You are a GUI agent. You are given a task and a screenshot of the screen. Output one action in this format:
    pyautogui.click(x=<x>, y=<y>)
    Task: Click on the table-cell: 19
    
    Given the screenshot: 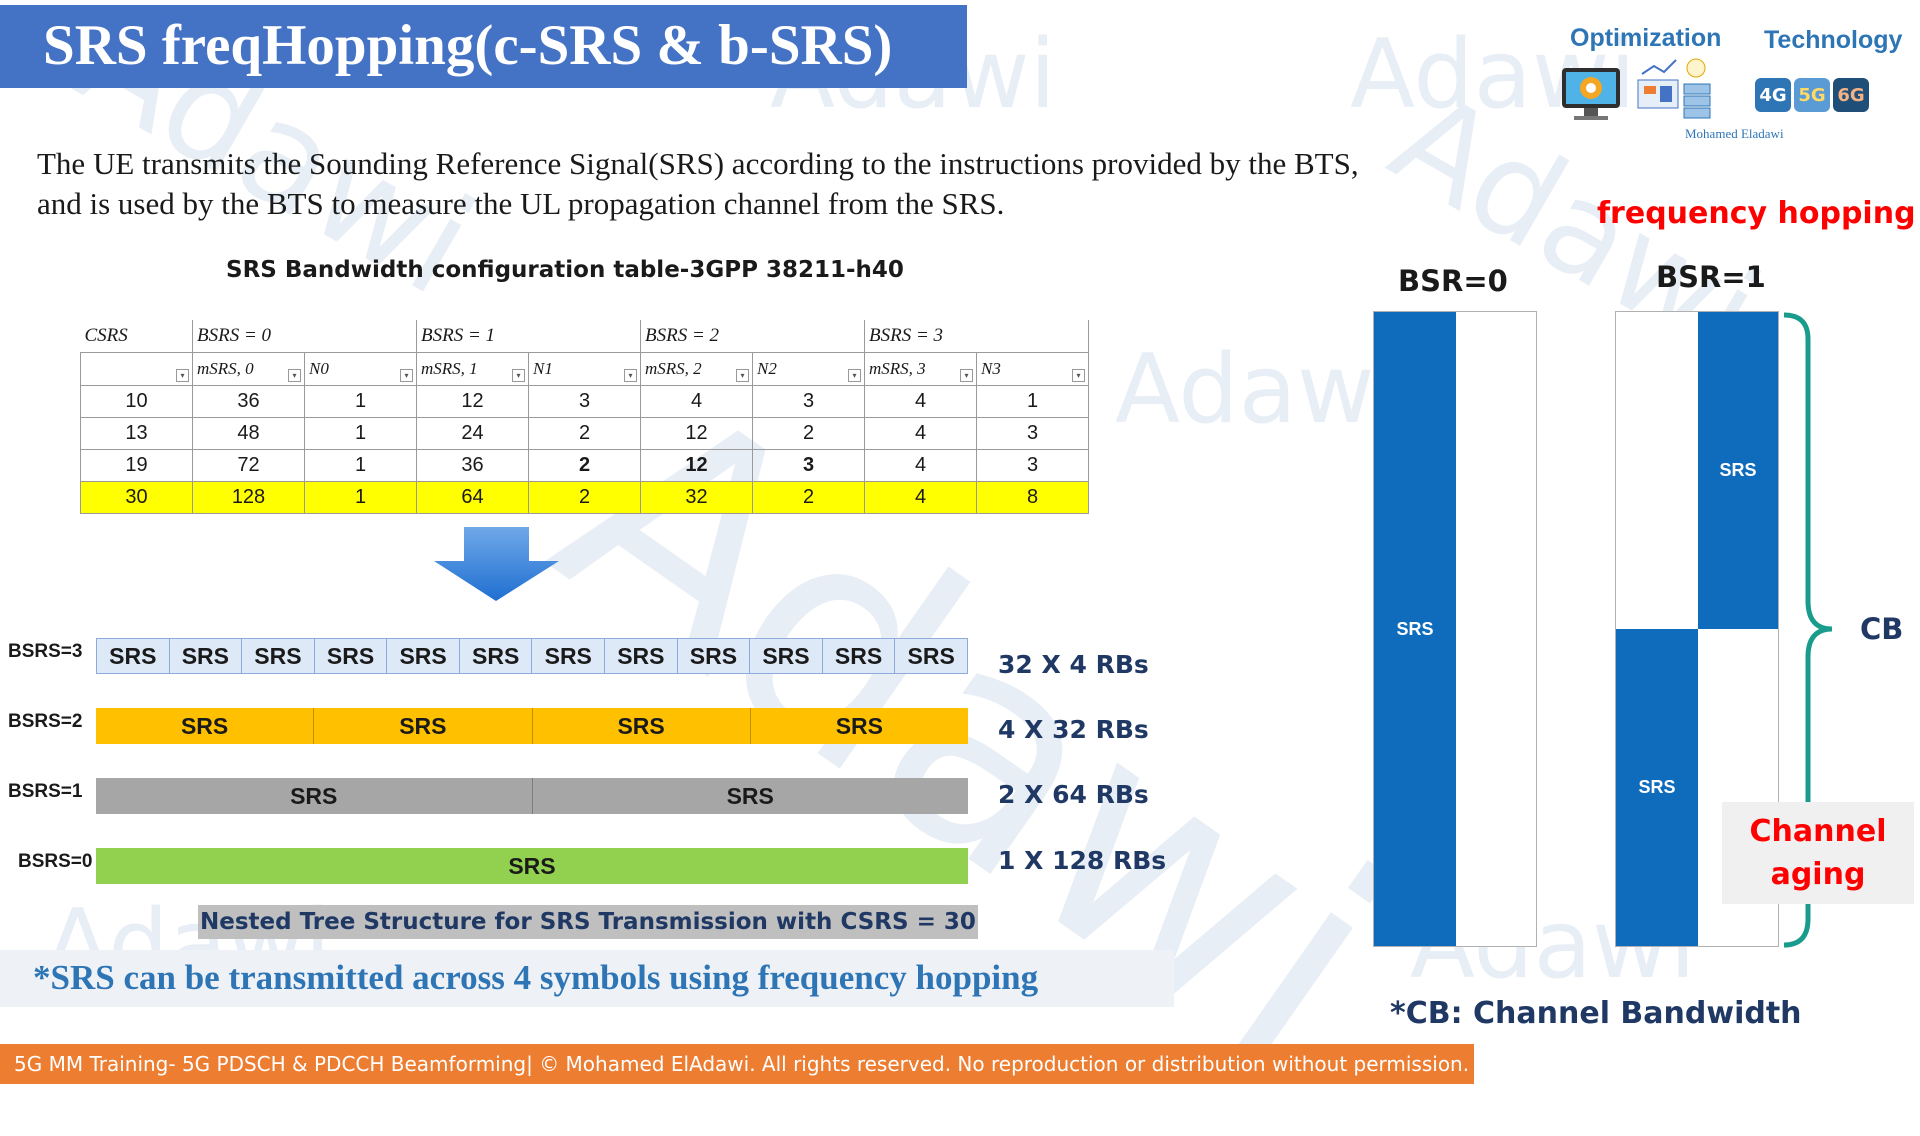 What is the action you would take?
    pyautogui.click(x=136, y=465)
    